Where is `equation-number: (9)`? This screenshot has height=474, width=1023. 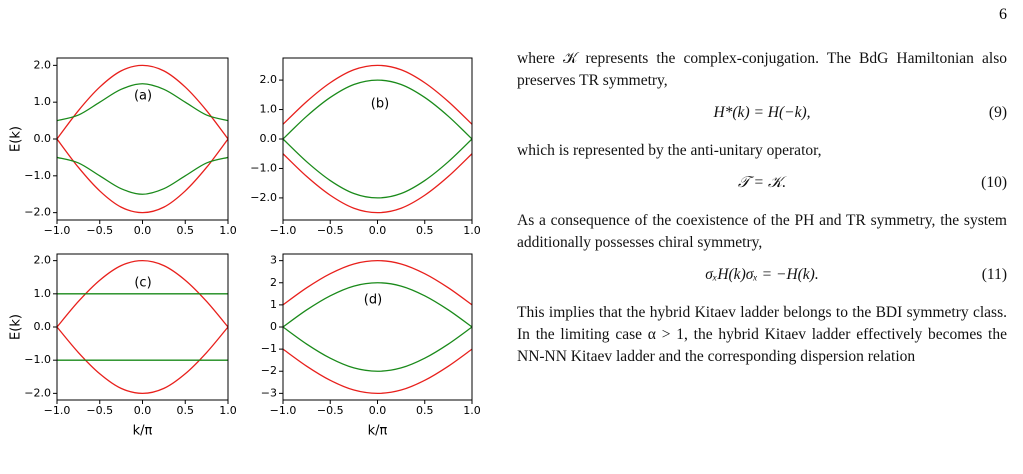 equation-number: (9) is located at coordinates (997, 112).